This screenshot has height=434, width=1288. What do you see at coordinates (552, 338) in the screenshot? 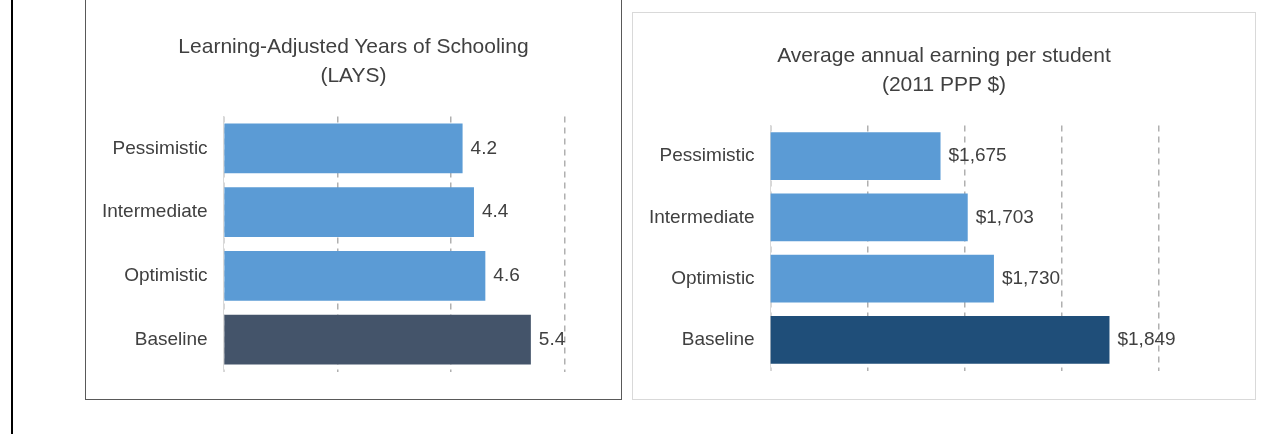
I see `data-label: 5.4` at bounding box center [552, 338].